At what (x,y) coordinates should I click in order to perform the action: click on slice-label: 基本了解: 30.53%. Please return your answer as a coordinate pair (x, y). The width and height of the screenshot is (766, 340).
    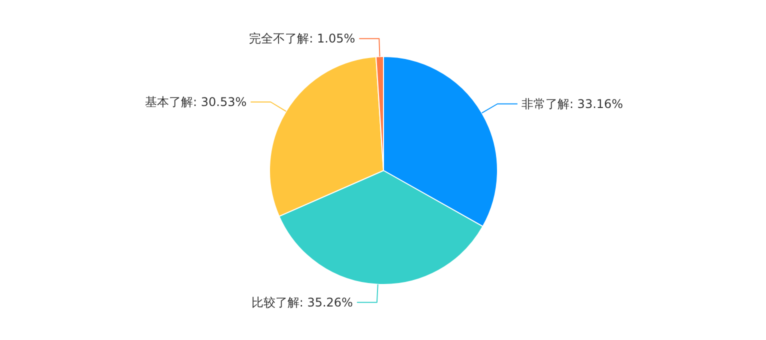
    Looking at the image, I should click on (196, 101).